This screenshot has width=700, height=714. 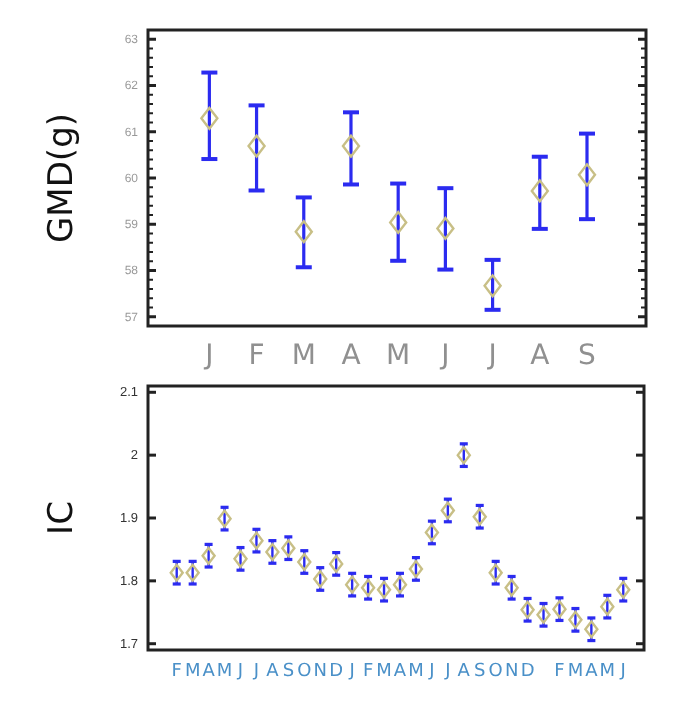 I want to click on y-axis-title: IC, so click(x=62, y=518).